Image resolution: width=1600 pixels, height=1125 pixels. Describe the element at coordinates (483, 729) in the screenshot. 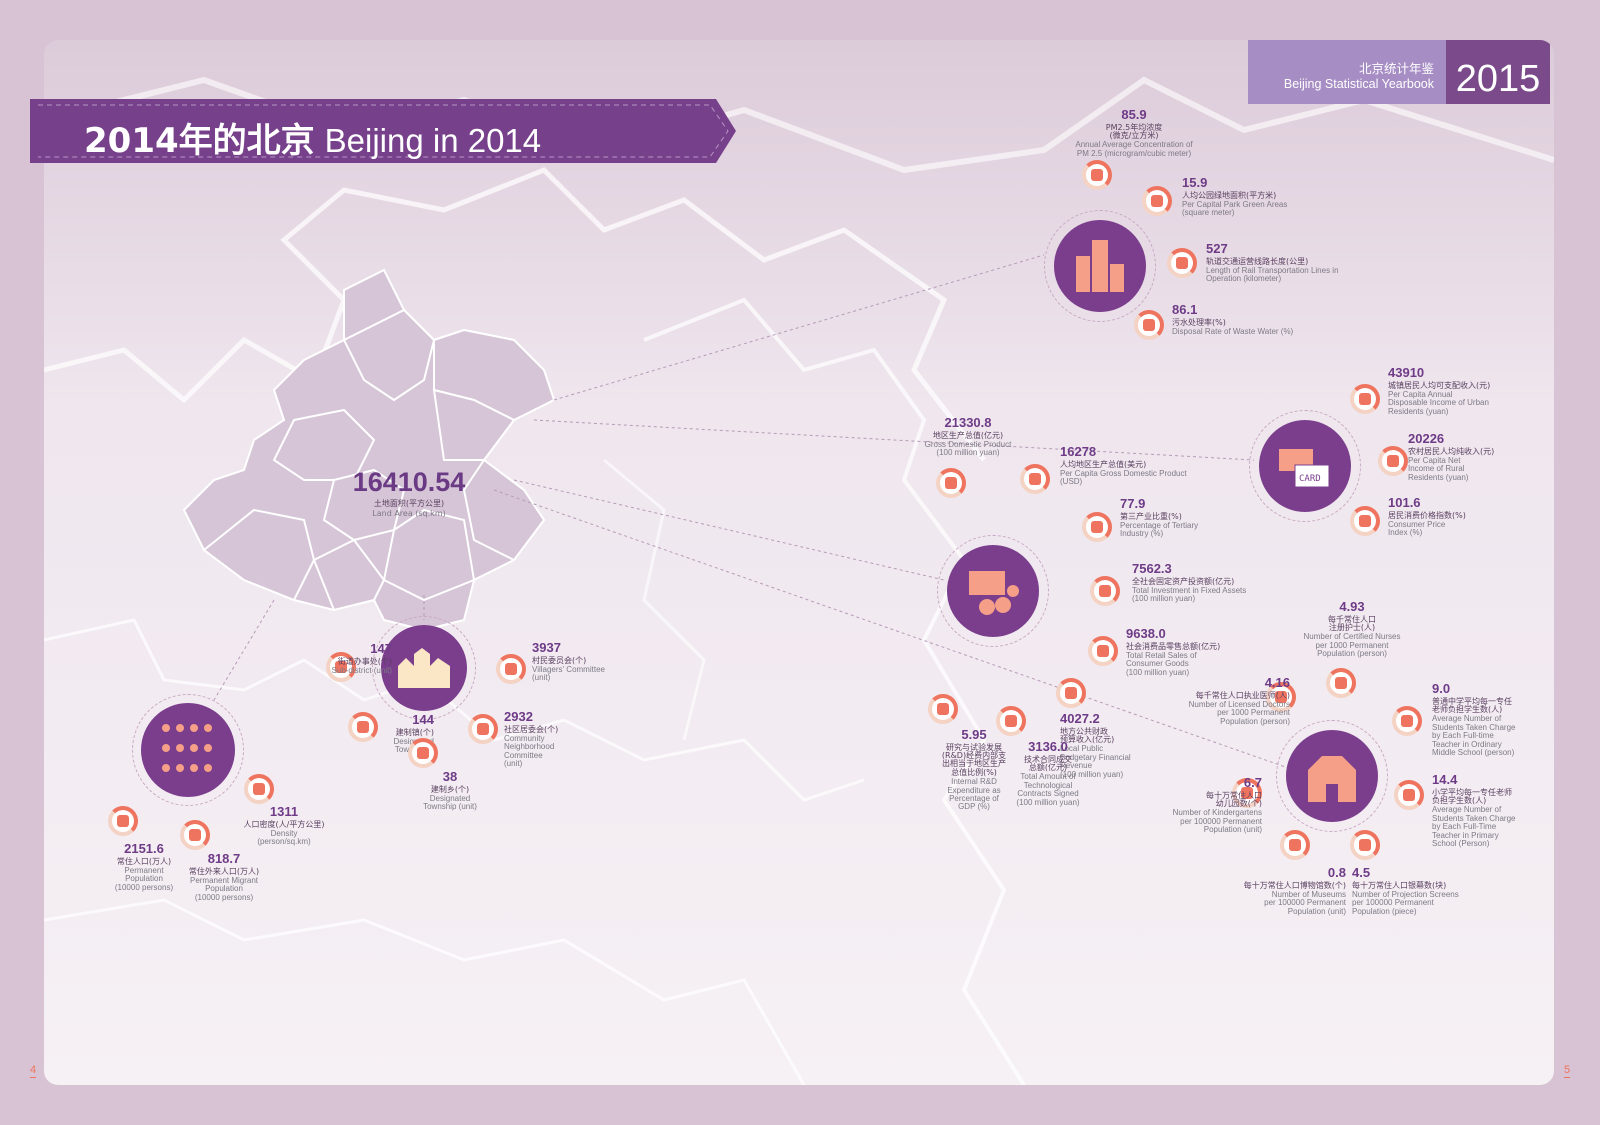

I see `bus-icon` at that location.